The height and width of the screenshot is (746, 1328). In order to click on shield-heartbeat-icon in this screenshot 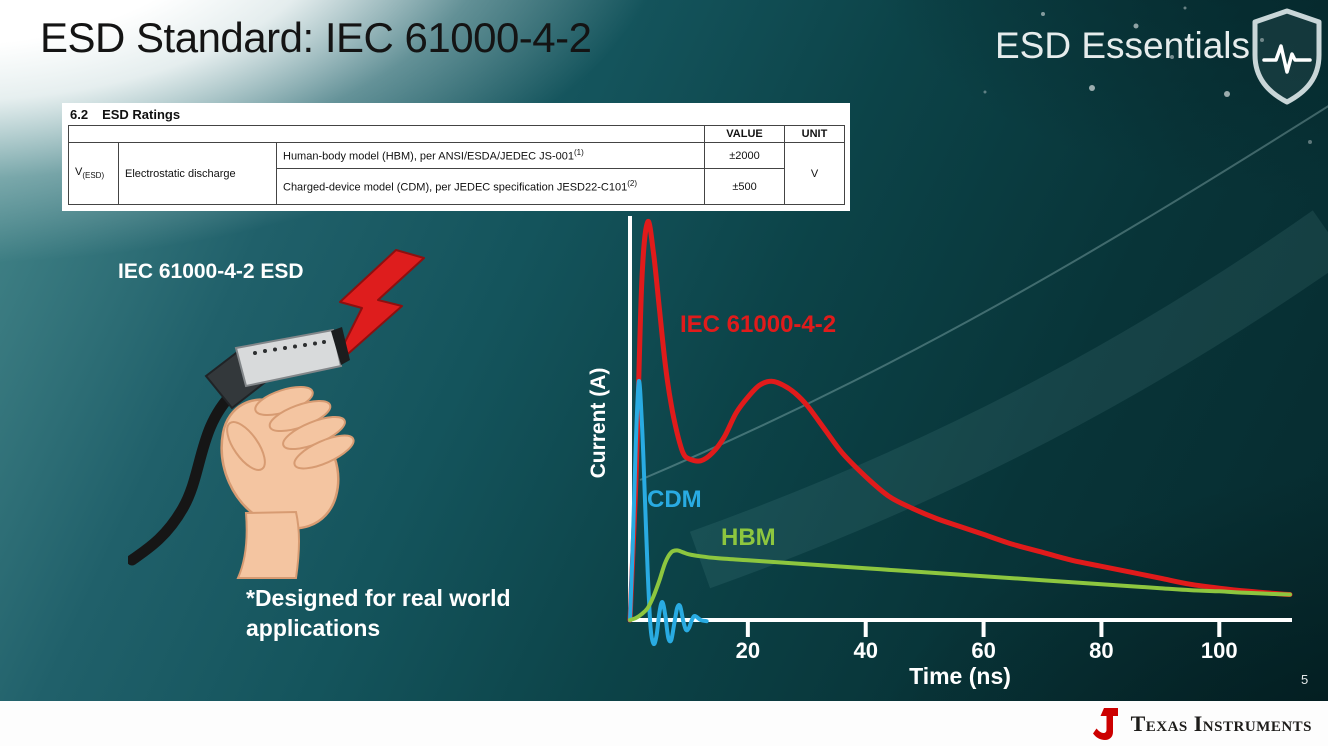, I will do `click(1287, 56)`.